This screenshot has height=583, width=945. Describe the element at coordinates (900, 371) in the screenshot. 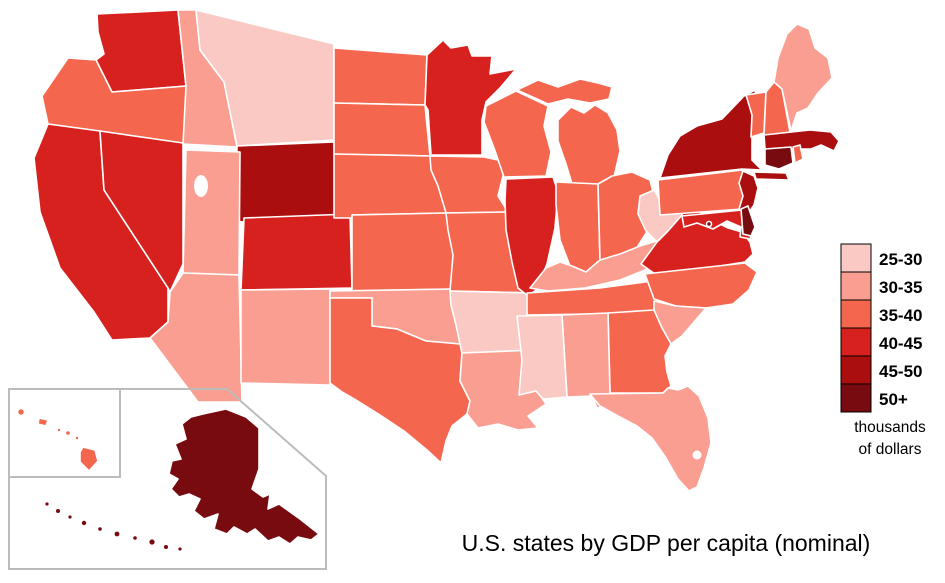

I see `legend-label-45-50: 45-50` at that location.